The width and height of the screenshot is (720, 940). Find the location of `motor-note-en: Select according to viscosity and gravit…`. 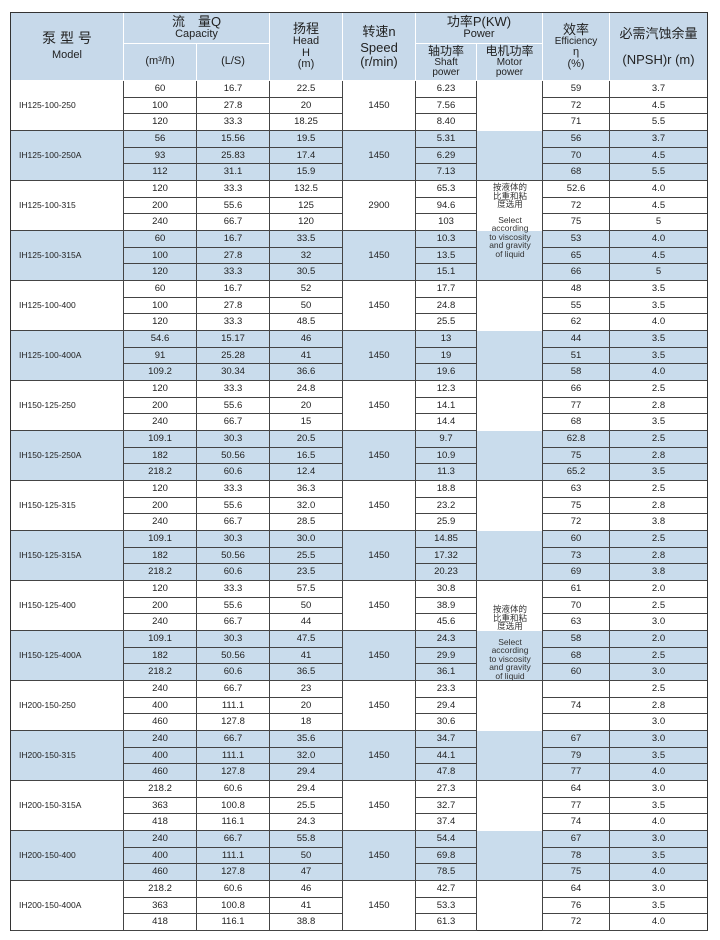

motor-note-en: Select according to viscosity and gravit… is located at coordinates (510, 236).